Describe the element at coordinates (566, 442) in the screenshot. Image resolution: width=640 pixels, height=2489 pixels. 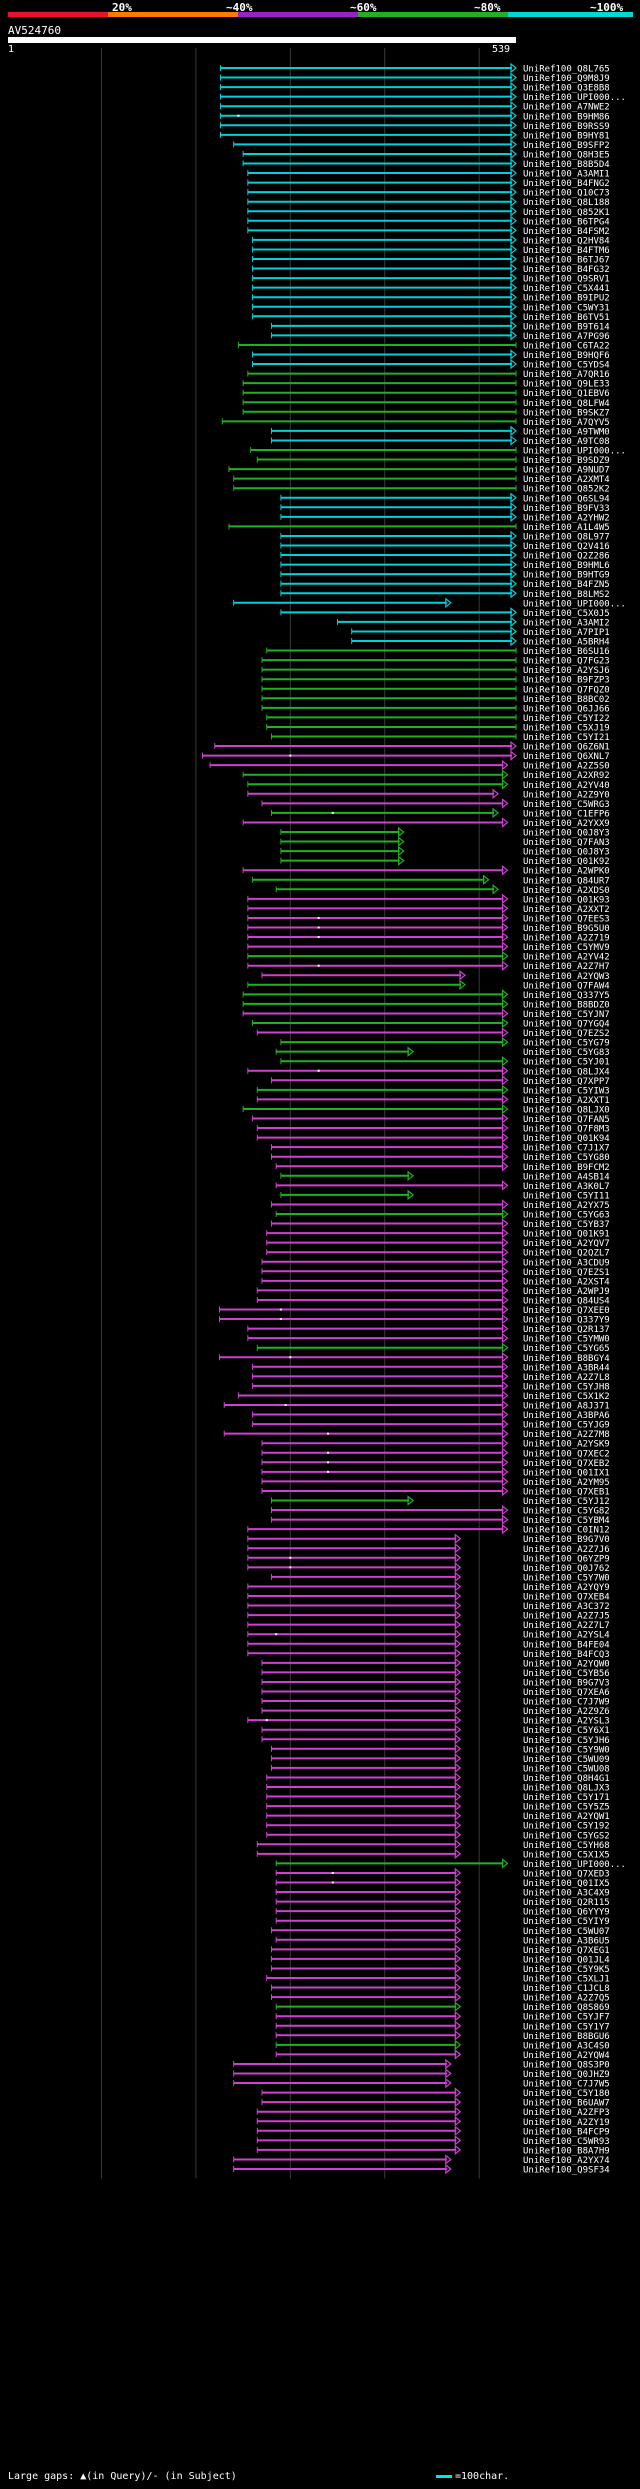
I see `hit-label: UniRef100_A9TC08` at that location.